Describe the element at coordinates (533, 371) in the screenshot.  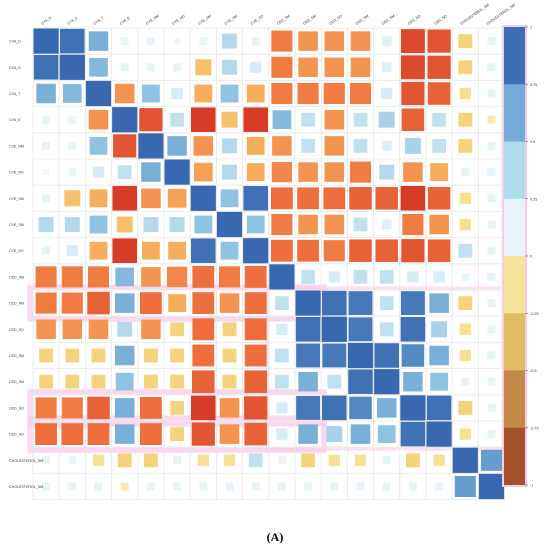
I see `colorbar-tick-label: -0.5` at that location.